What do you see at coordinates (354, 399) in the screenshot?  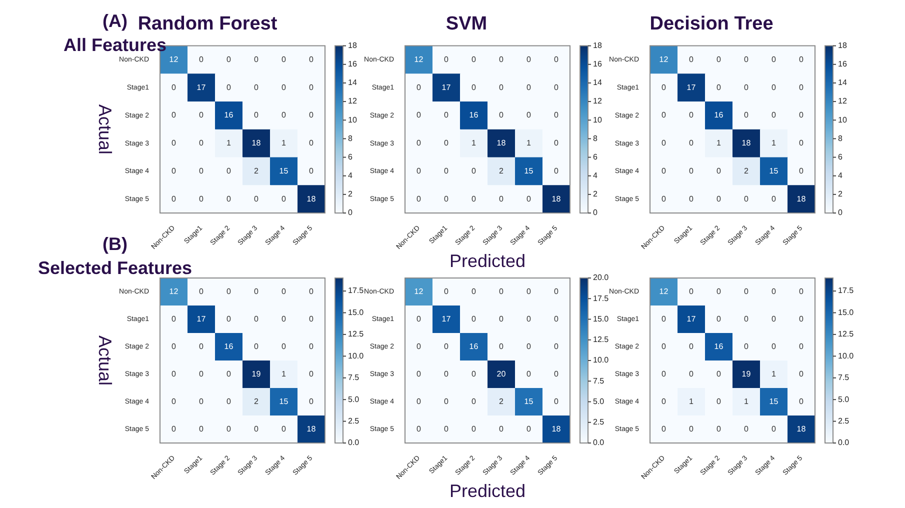 I see `color-bar-label: 5.0` at bounding box center [354, 399].